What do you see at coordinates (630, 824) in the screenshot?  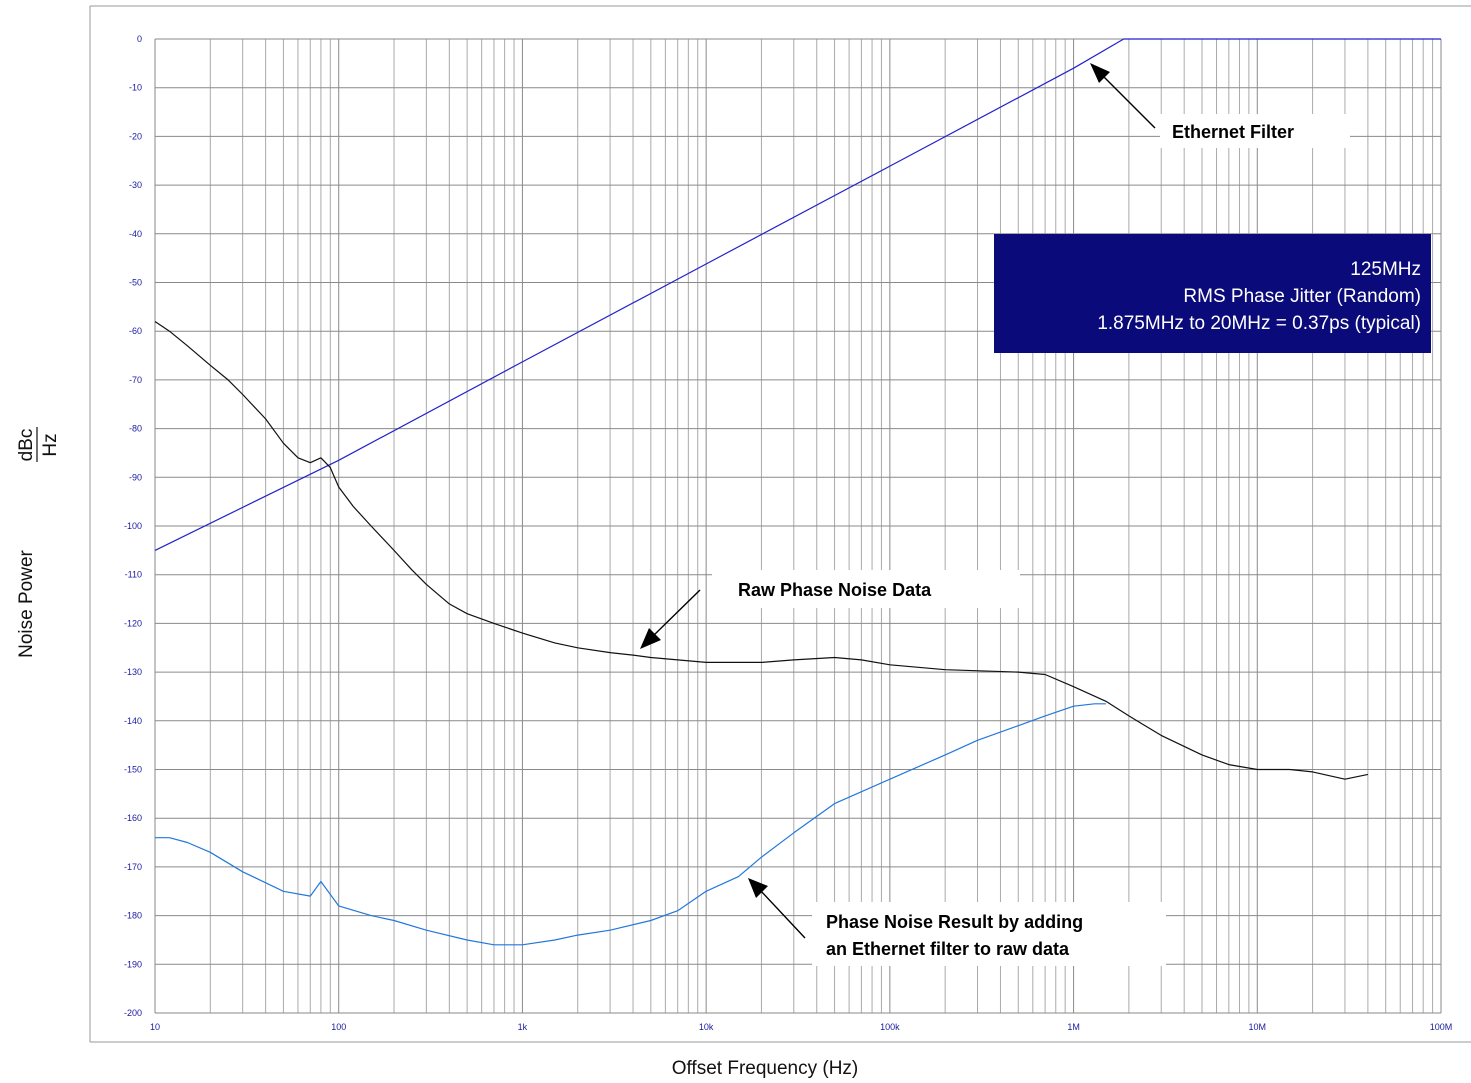 I see `series-line-result` at bounding box center [630, 824].